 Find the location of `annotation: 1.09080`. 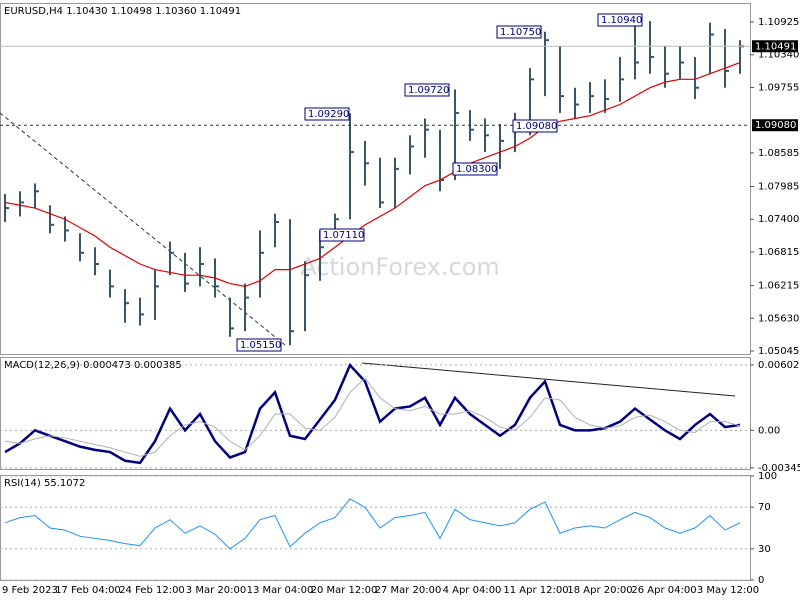

annotation: 1.09080 is located at coordinates (536, 126).